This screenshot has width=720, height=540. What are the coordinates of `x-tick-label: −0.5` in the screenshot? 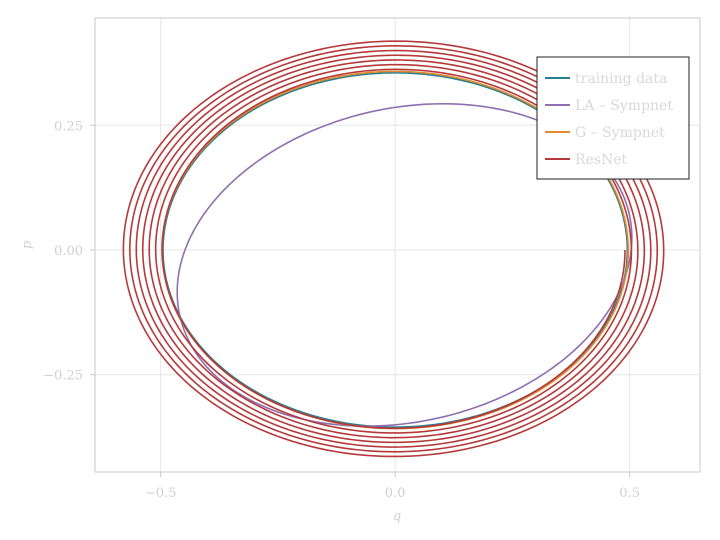 It's located at (161, 493).